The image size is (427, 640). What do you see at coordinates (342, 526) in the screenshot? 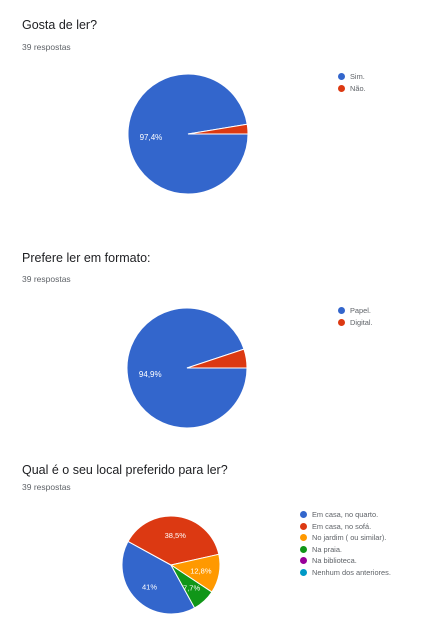
I see `legend-label: Em casa, no sofá.` at bounding box center [342, 526].